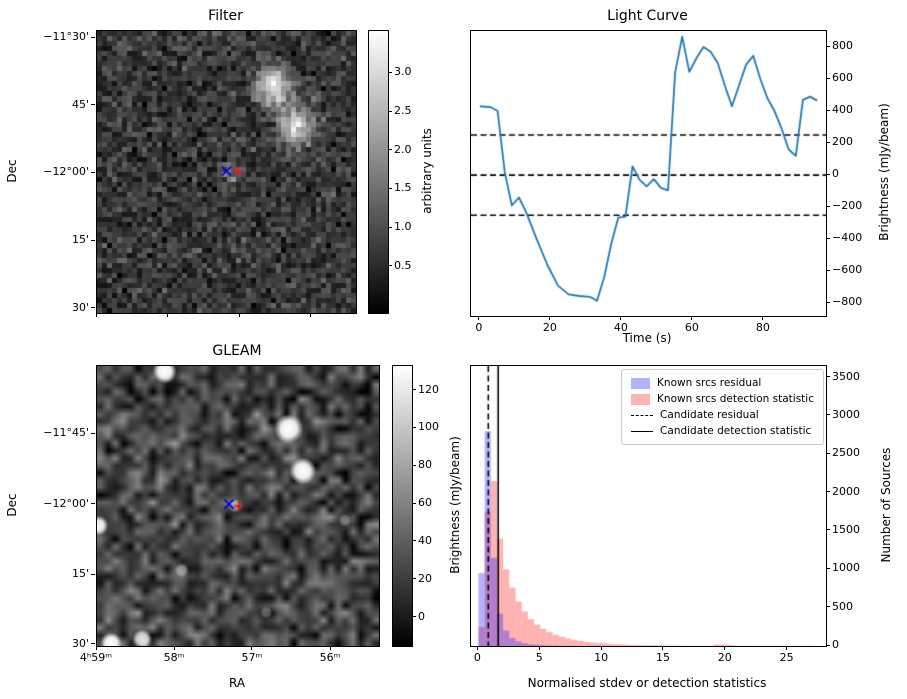 Image resolution: width=907 pixels, height=699 pixels. Describe the element at coordinates (835, 174) in the screenshot. I see `lc-y-tick-label: 0` at that location.